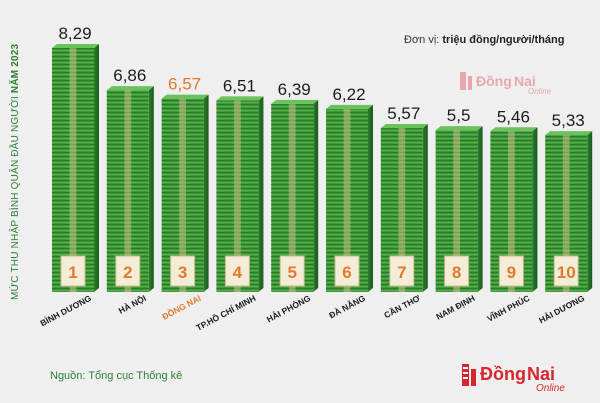  What do you see at coordinates (503, 374) in the screenshot?
I see `logo-name1: Đồng` at bounding box center [503, 374].